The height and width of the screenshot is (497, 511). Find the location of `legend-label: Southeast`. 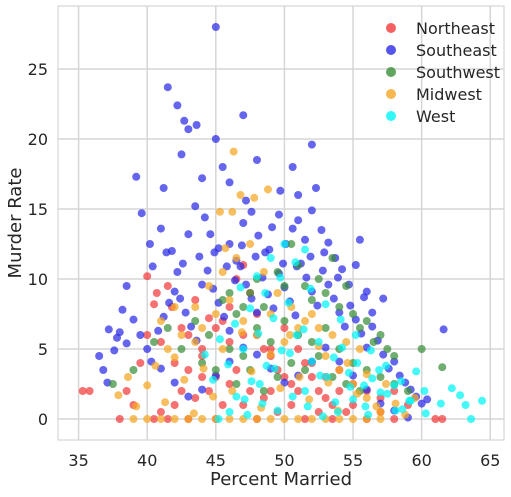

legend-label: Southeast is located at coordinates (456, 50).